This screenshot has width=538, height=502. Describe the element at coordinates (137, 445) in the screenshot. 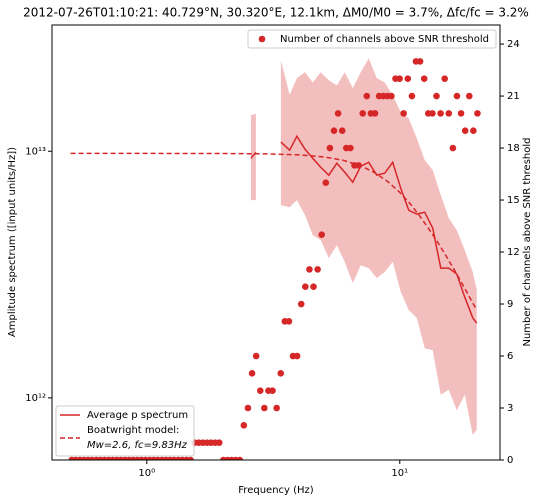

I see `legend-params: Mw=2.6, fc=9.83Hz` at that location.